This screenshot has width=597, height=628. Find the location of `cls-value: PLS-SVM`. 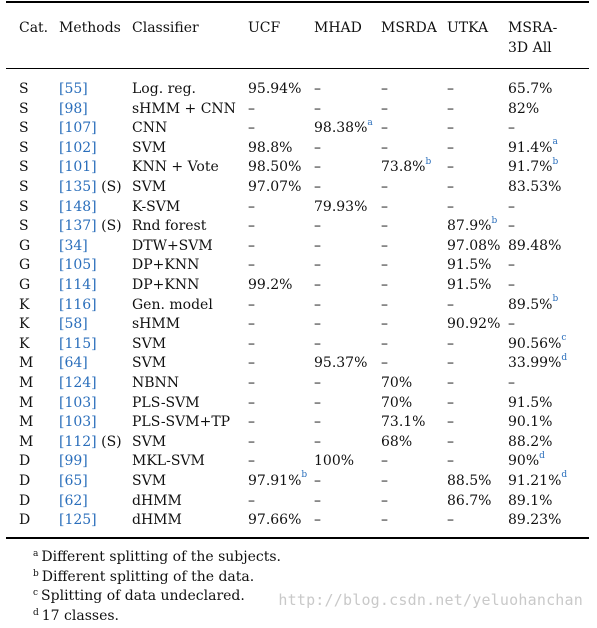

cls-value: PLS-SVM is located at coordinates (166, 402).